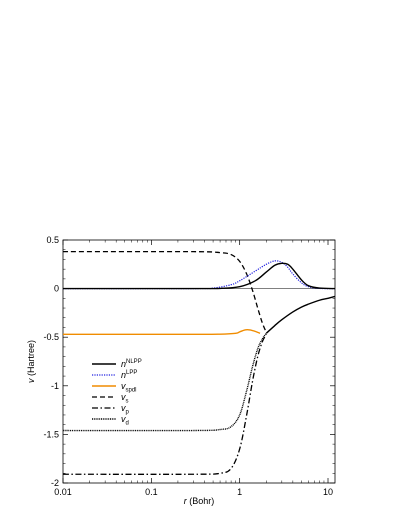 Image resolution: width=403 pixels, height=522 pixels. What do you see at coordinates (186, 501) in the screenshot?
I see `x-axis-var: r` at bounding box center [186, 501].